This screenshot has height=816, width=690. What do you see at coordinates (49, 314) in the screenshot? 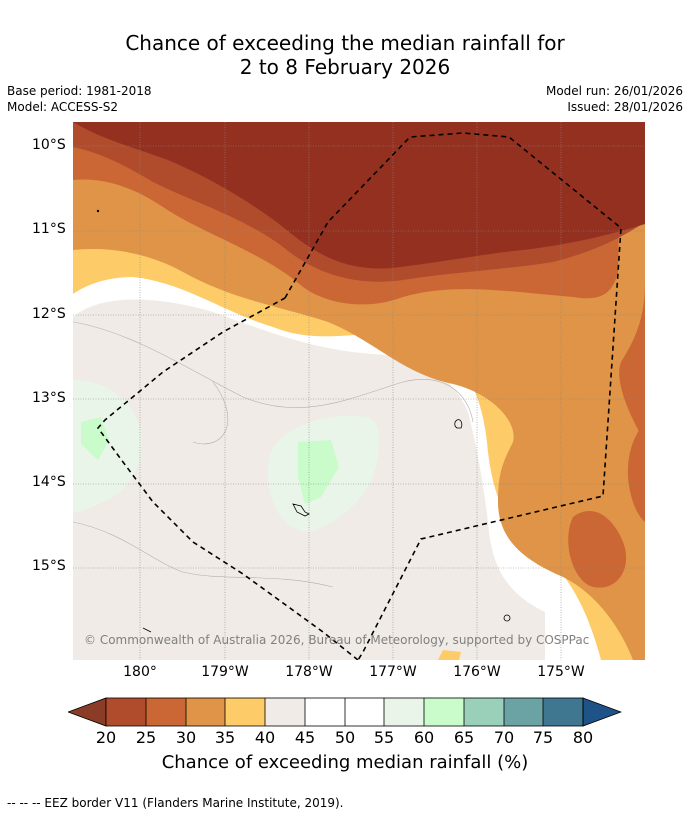
I see `lat-label-12s: 12°S` at bounding box center [49, 314].